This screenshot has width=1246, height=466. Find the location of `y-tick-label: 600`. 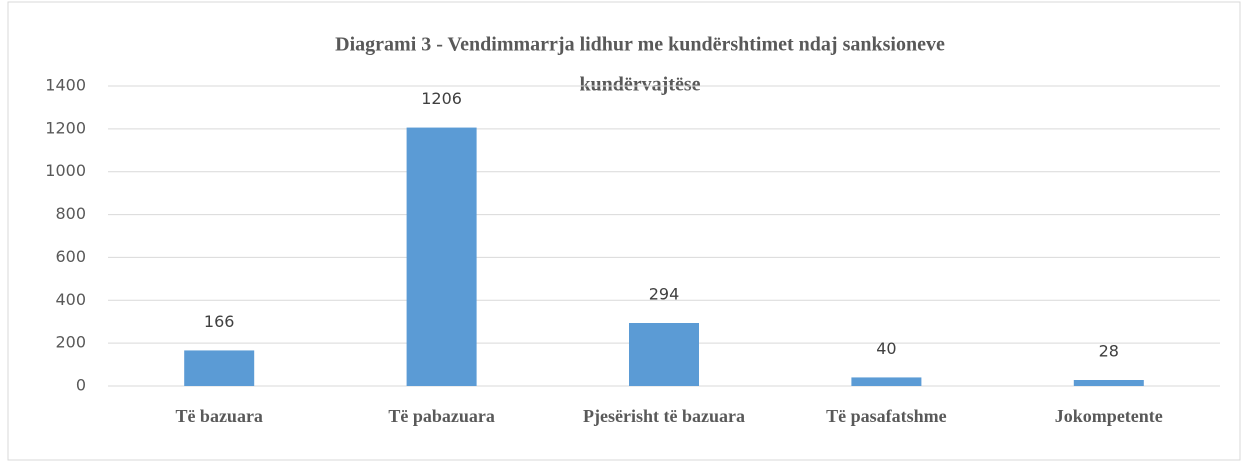

y-tick-label: 600 is located at coordinates (70, 256).